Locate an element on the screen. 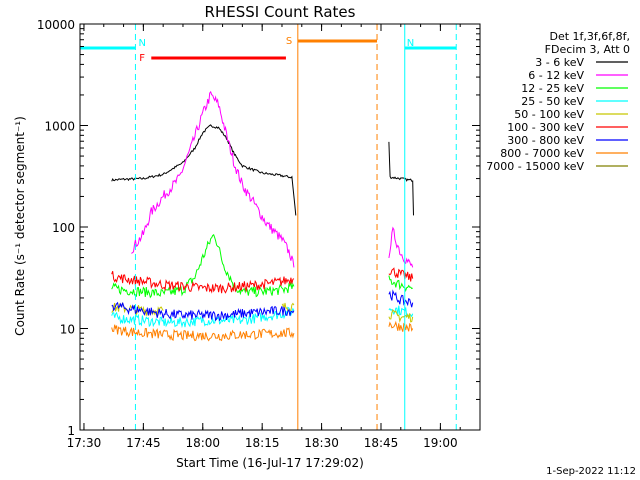  footer-timestamp: 1-Sep-2022 11:12 is located at coordinates (591, 471).